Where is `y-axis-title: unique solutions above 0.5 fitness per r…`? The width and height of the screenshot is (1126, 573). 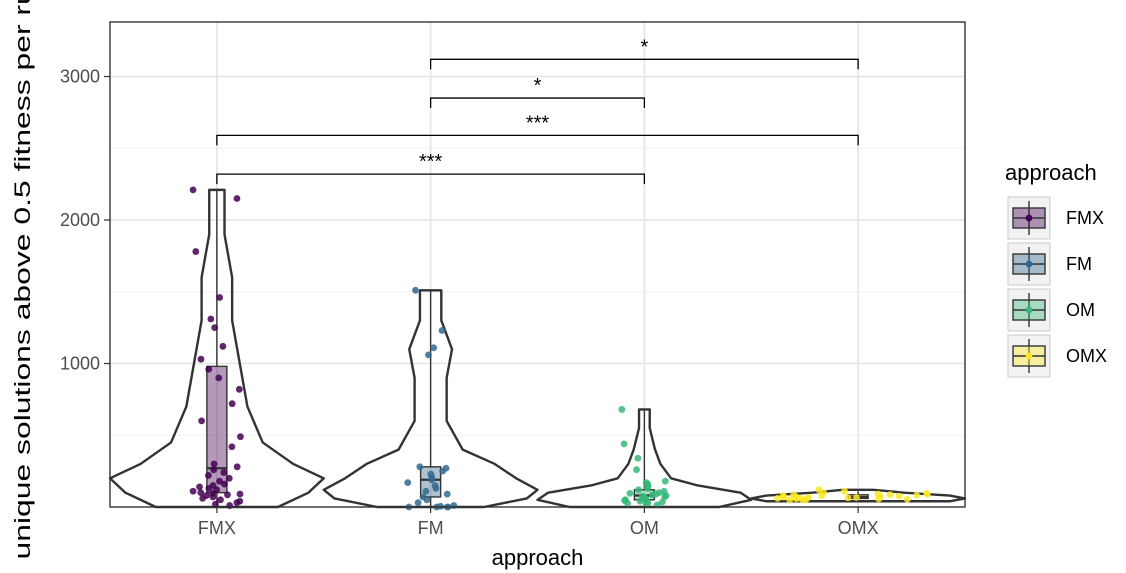
y-axis-title: unique solutions above 0.5 fitness per r… is located at coordinates (22, 280).